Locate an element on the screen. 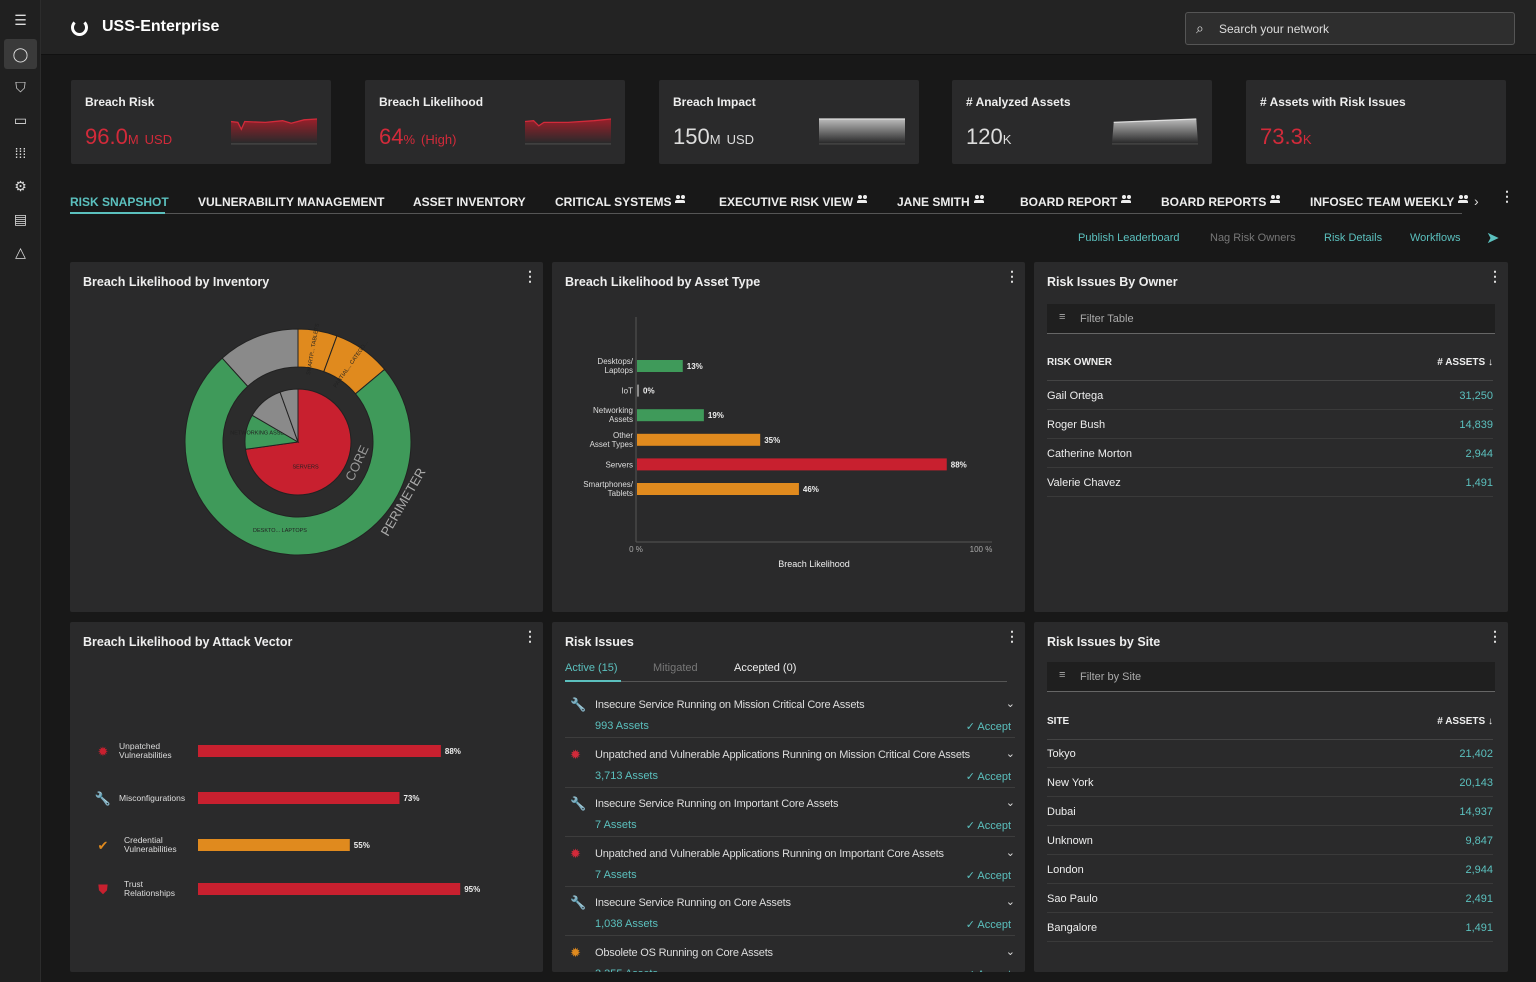 Image resolution: width=1536 pixels, height=982 pixels. shield-icon: ⛉ is located at coordinates (20, 86).